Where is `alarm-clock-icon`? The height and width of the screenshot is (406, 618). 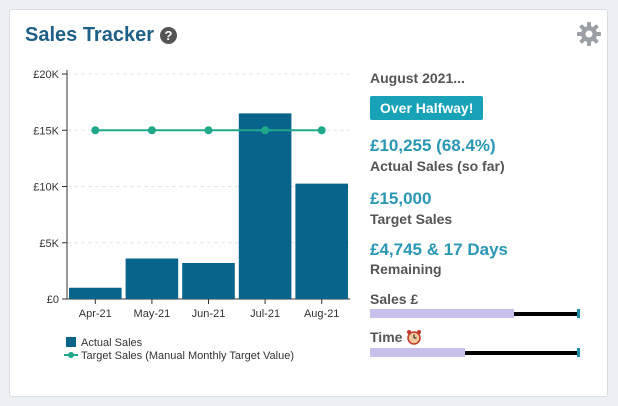 alarm-clock-icon is located at coordinates (414, 337).